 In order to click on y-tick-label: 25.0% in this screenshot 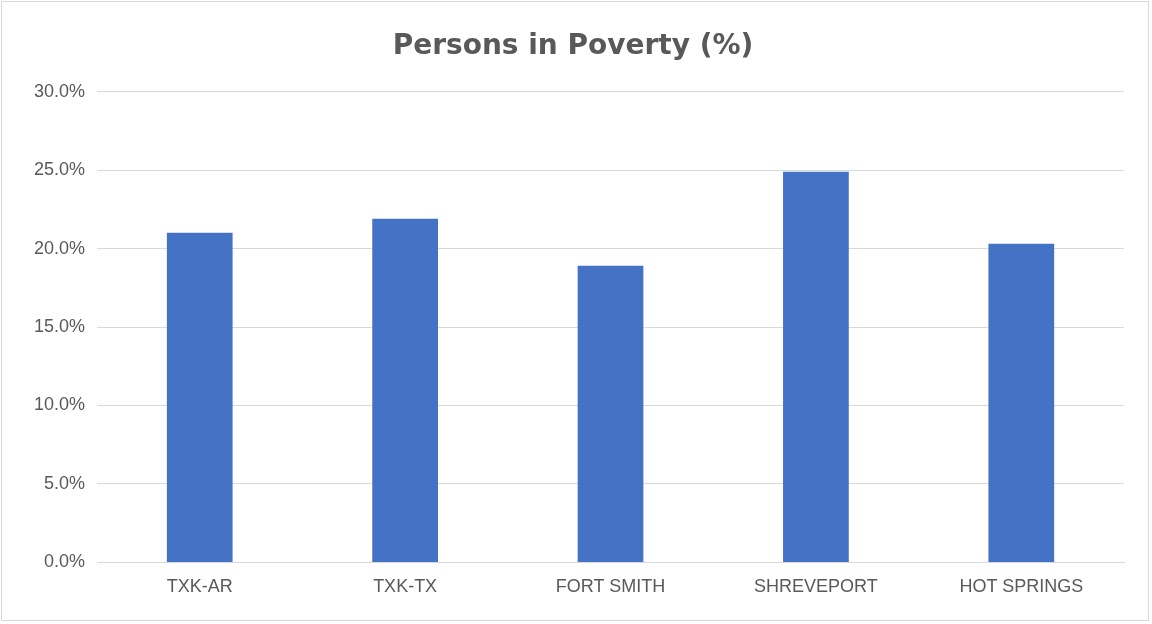, I will do `click(59, 169)`.